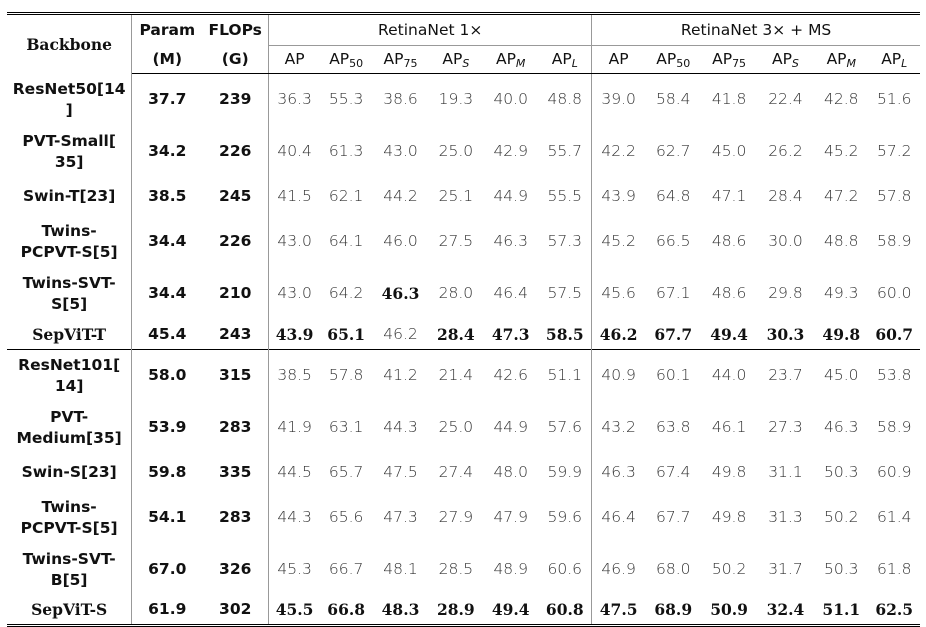 The height and width of the screenshot is (627, 926). Describe the element at coordinates (673, 196) in the screenshot. I see `metric-value: 64.8` at that location.